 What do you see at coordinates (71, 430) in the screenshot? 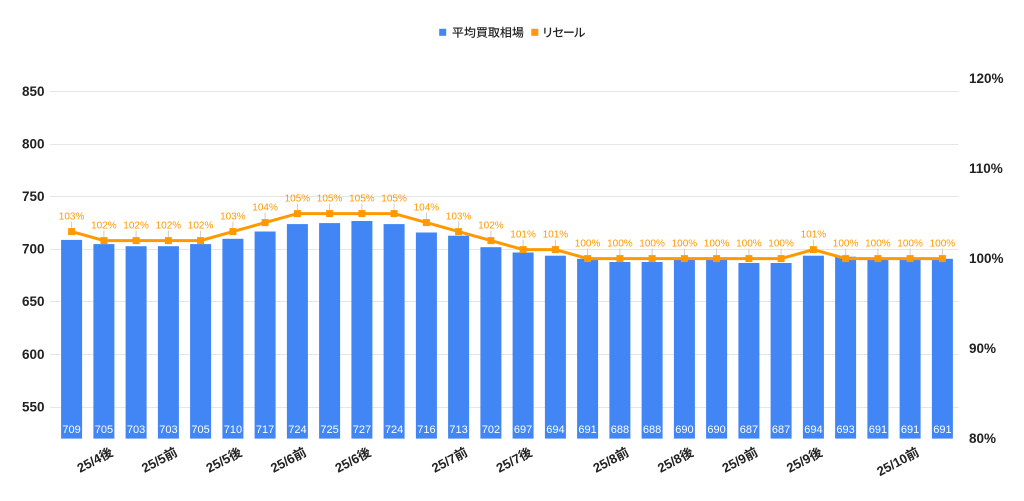
I see `svg-text: 709` at bounding box center [71, 430].